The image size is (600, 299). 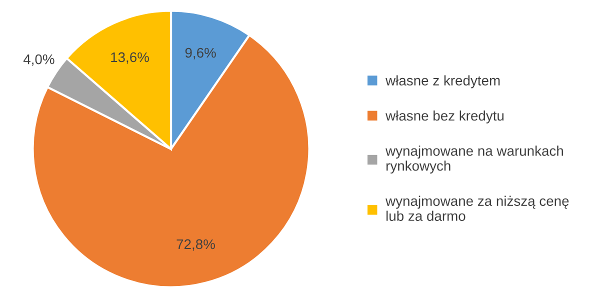 What do you see at coordinates (130, 58) in the screenshot?
I see `data-label: 13,6%` at bounding box center [130, 58].